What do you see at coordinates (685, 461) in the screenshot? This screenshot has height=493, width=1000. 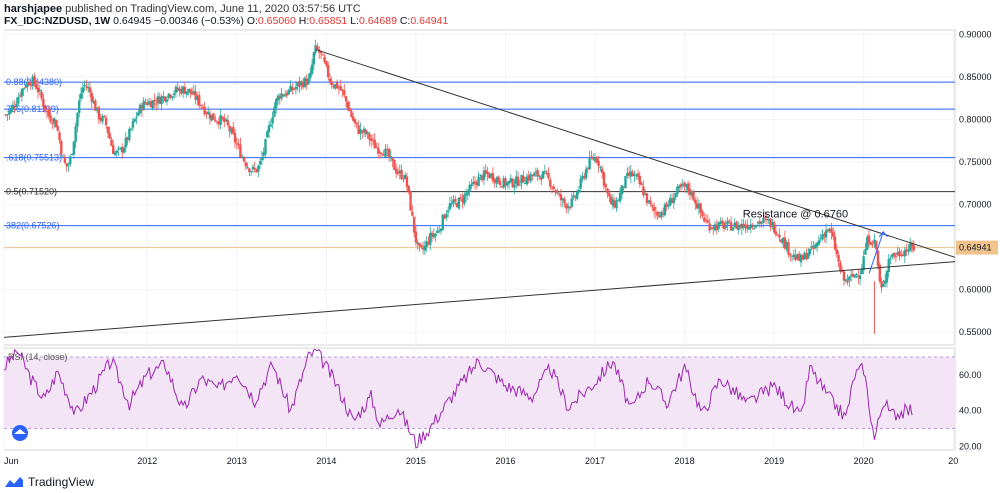 I see `x-tick-label: 2018` at bounding box center [685, 461].